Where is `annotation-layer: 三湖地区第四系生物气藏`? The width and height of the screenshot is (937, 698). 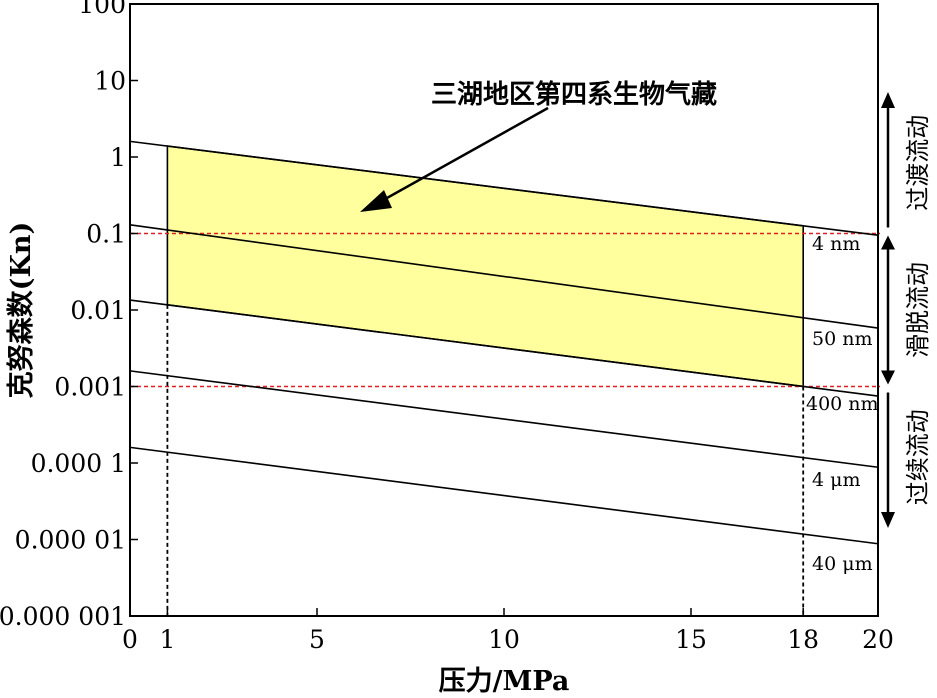 annotation-layer: 三湖地区第四系生物气藏 is located at coordinates (538, 145).